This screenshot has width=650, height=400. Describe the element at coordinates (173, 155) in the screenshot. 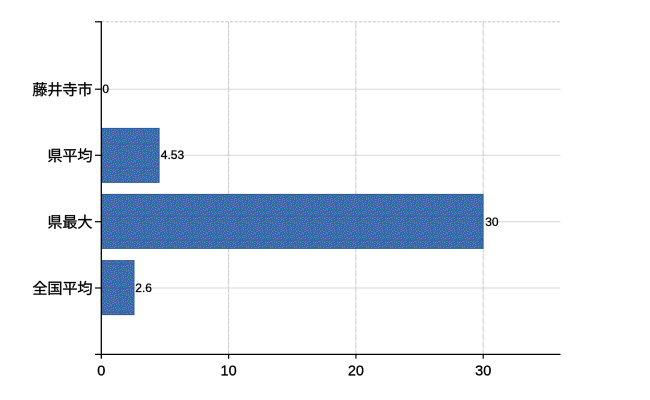

I see `svg-text: 4.53` at that location.